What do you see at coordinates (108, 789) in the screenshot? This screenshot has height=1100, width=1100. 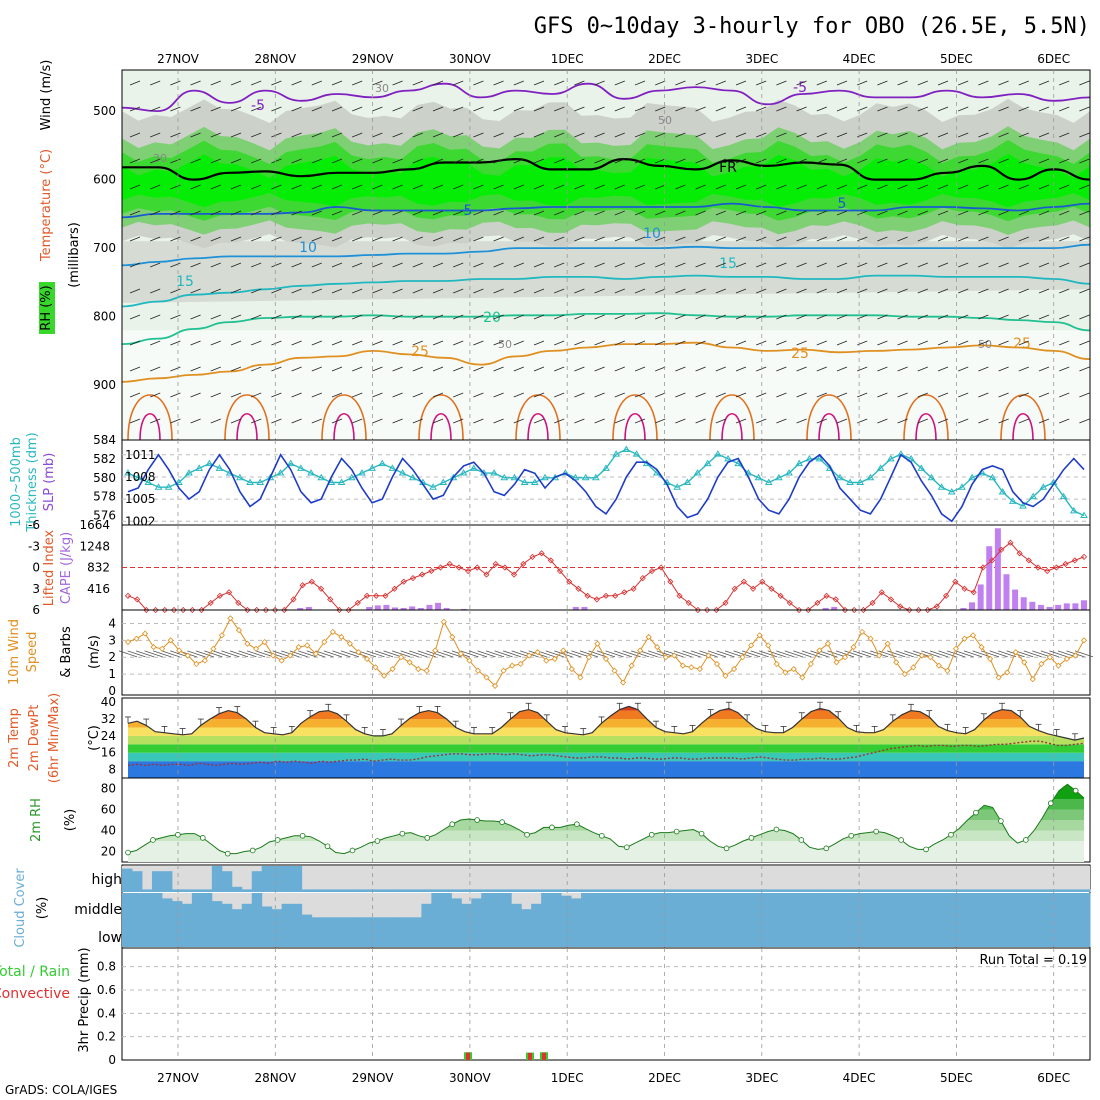 I see `y-tick-label: 80` at bounding box center [108, 789].